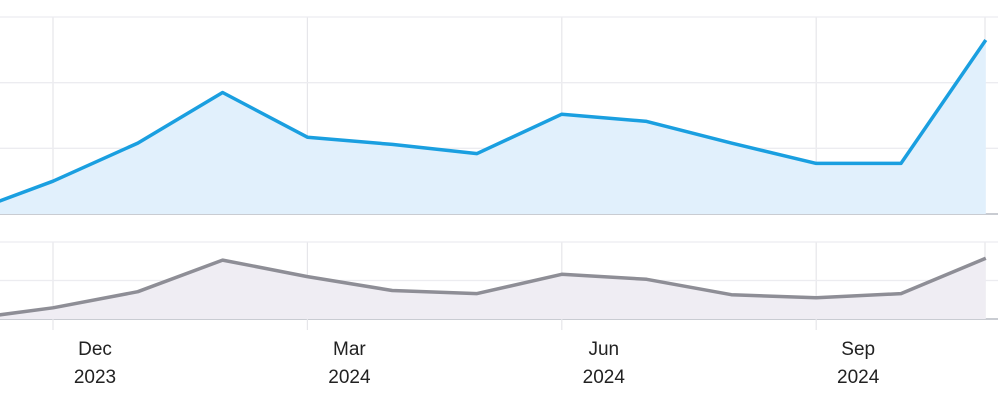 Image resolution: width=998 pixels, height=413 pixels. I want to click on x-tick-label: 2023, so click(95, 377).